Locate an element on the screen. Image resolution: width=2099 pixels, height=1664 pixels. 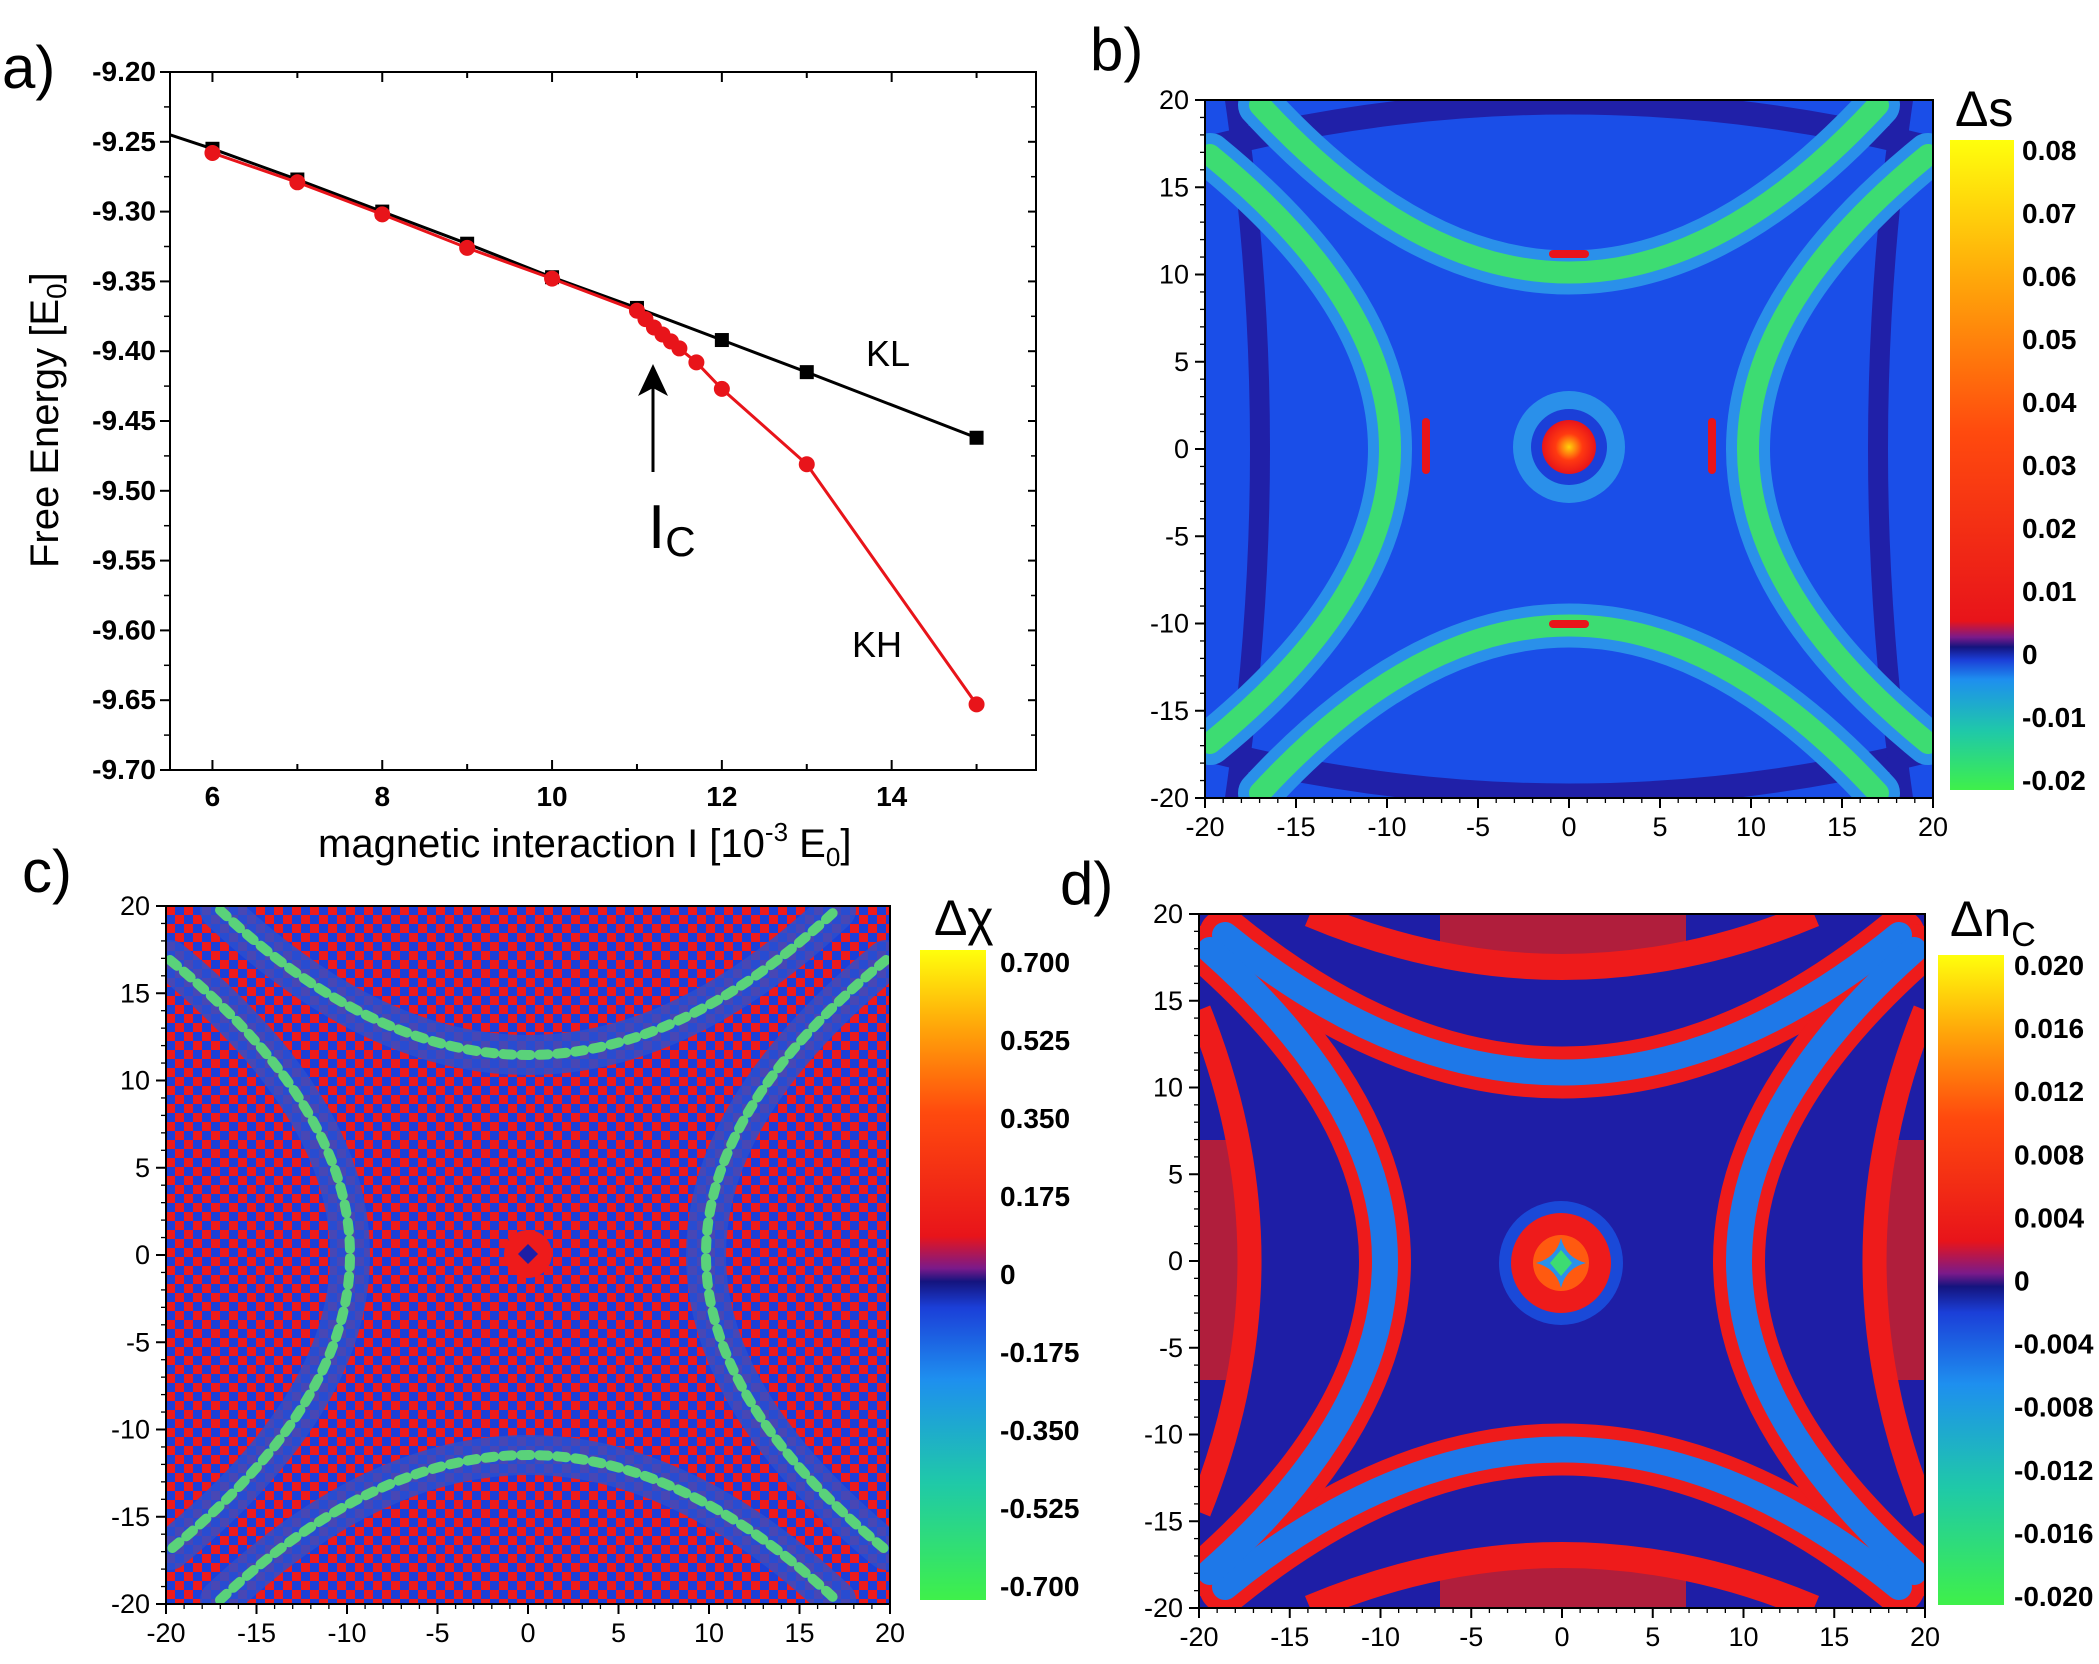
colorbar-tick-label-d: 0.016 is located at coordinates (2049, 1028).